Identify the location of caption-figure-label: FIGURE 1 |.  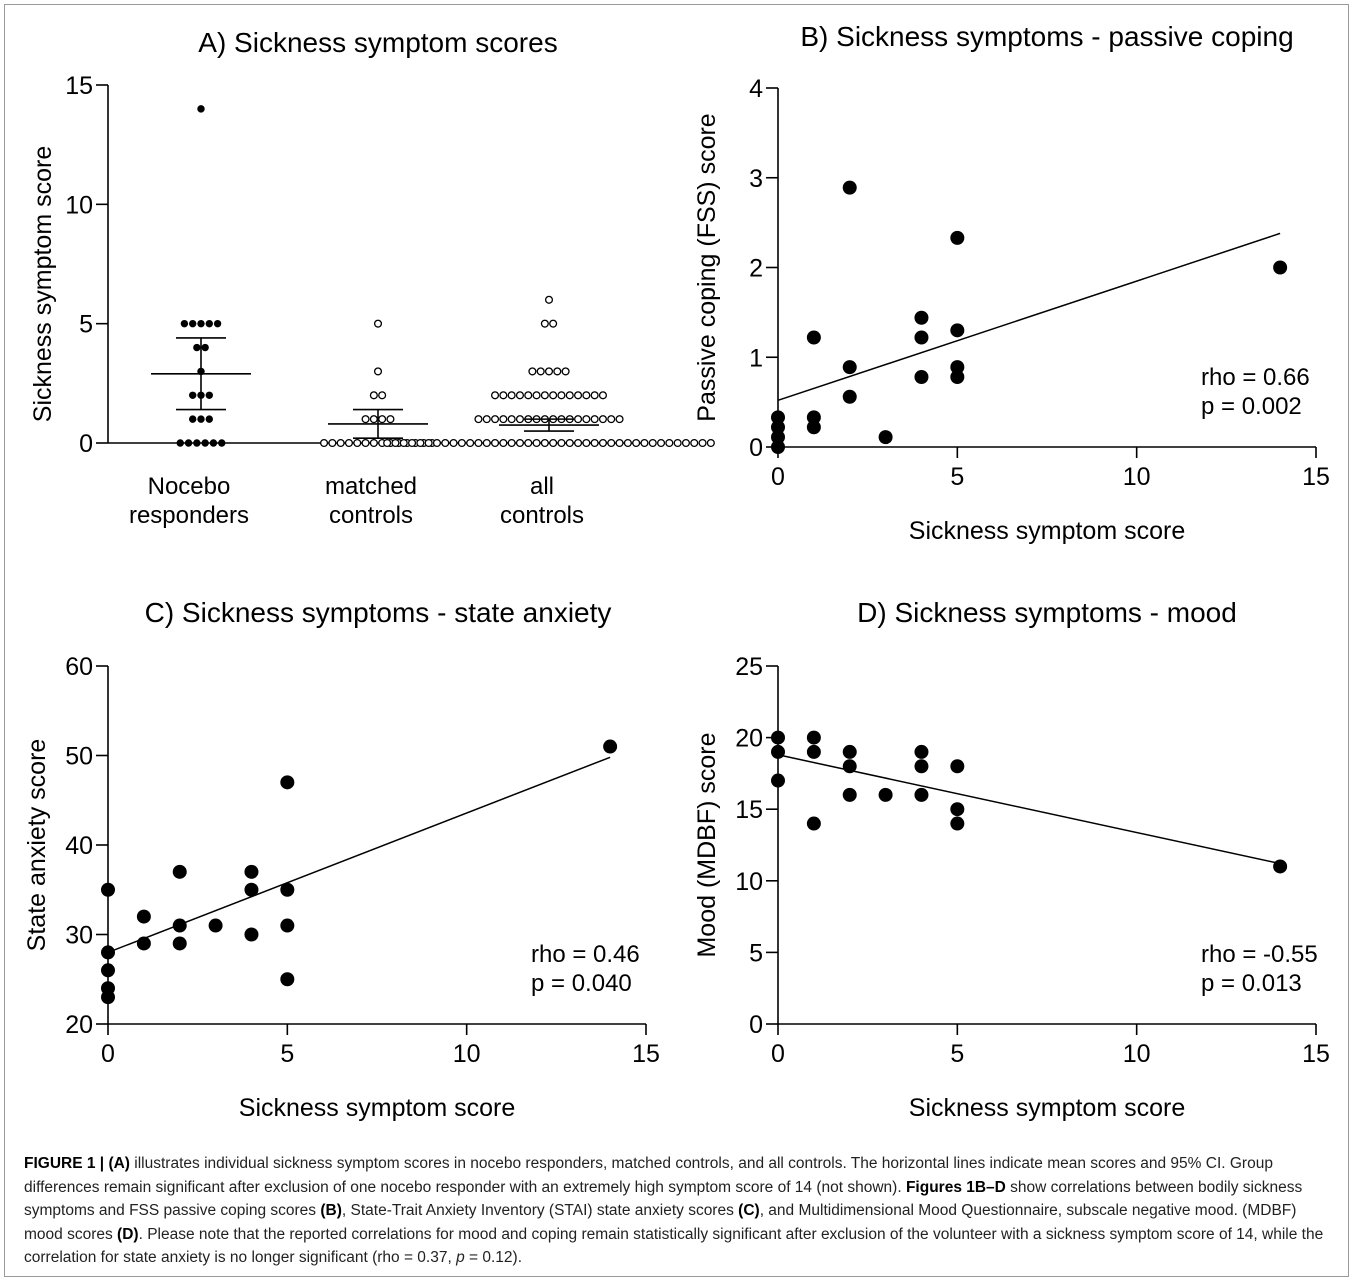
(64, 1163).